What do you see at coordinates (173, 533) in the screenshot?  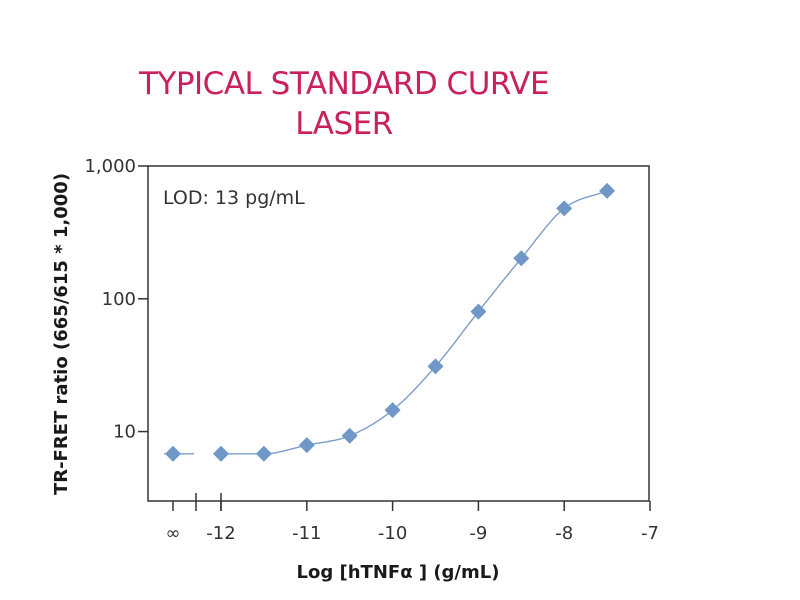 I see `x-tick-label: ∞` at bounding box center [173, 533].